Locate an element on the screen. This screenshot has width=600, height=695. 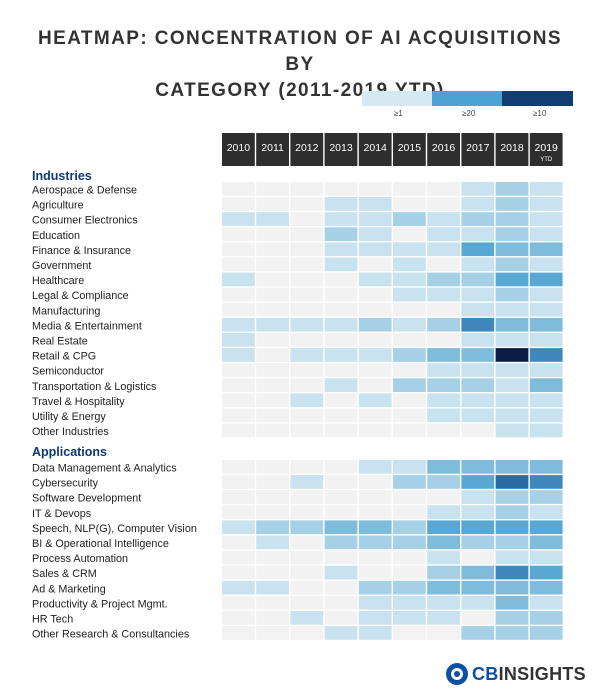
column-header-2013 is located at coordinates (341, 149).